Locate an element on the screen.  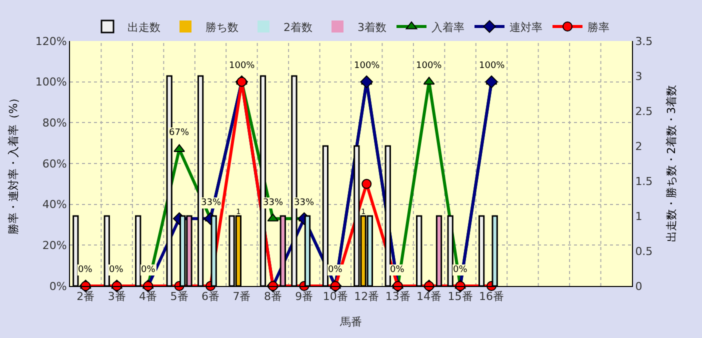
y-tick-label: 80% is located at coordinates (54, 123).